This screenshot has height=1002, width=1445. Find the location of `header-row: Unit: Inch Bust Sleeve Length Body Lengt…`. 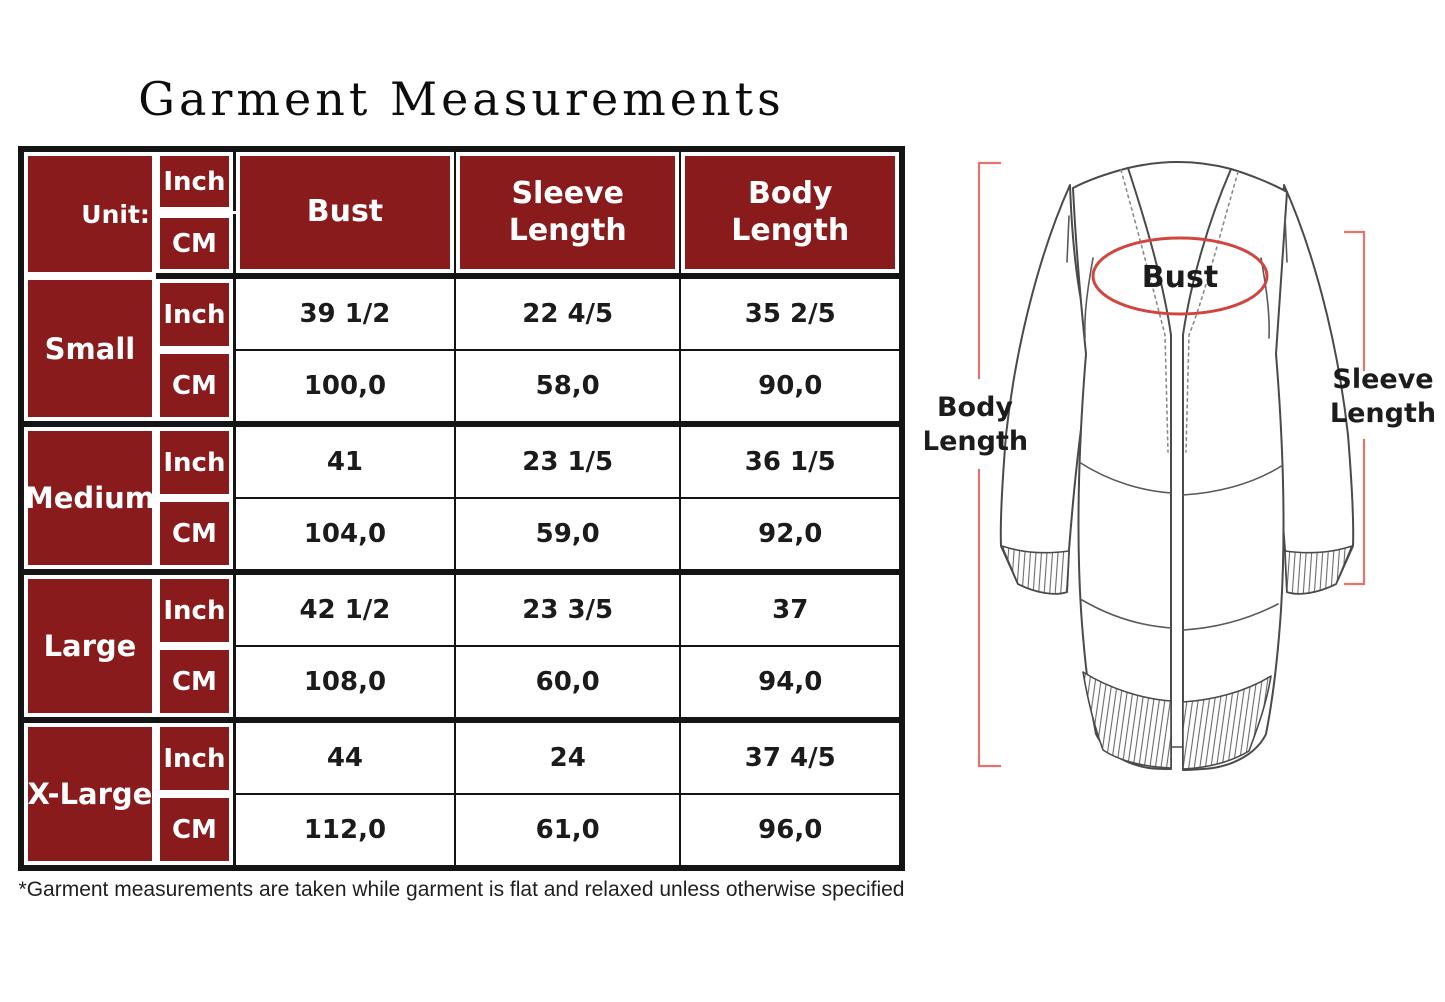

header-row: Unit: Inch Bust Sleeve Length Body Lengt… is located at coordinates (461, 214).